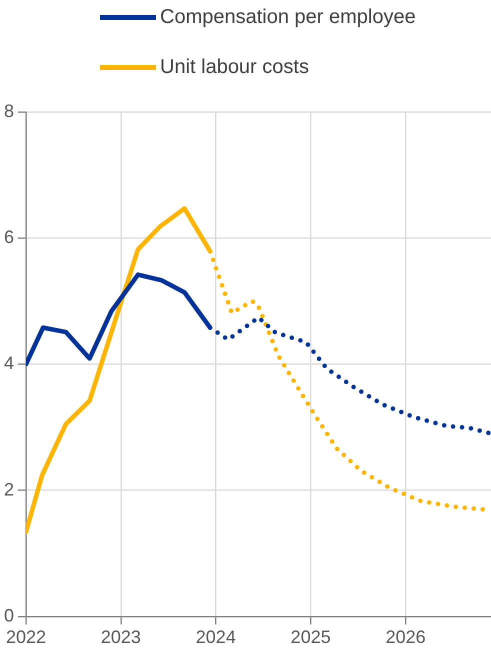 The width and height of the screenshot is (491, 656). I want to click on y-tick-label: 0, so click(9, 615).